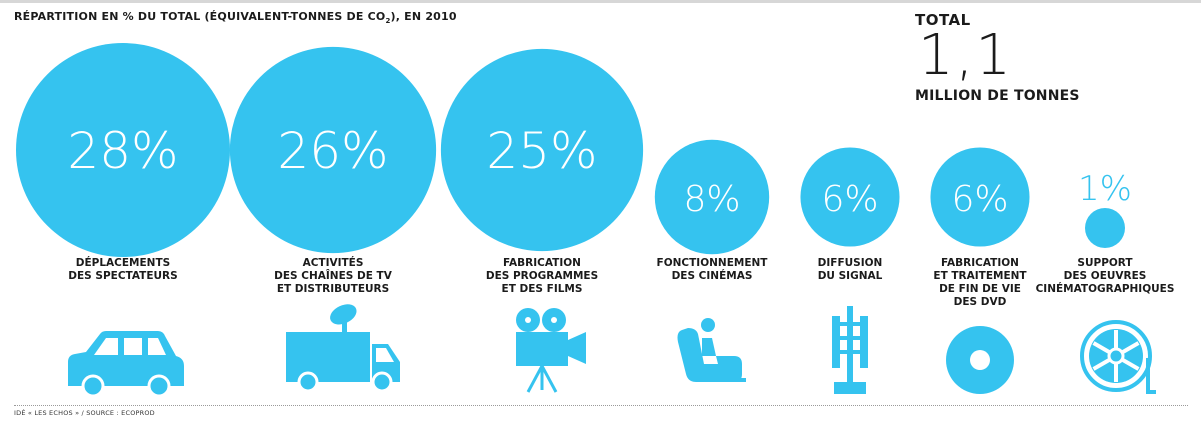 This screenshot has height=421, width=1201. Describe the element at coordinates (84, 413) in the screenshot. I see `source-note: IDÉ « LES ECHOS » / SOURCE : ECOPROD` at that location.